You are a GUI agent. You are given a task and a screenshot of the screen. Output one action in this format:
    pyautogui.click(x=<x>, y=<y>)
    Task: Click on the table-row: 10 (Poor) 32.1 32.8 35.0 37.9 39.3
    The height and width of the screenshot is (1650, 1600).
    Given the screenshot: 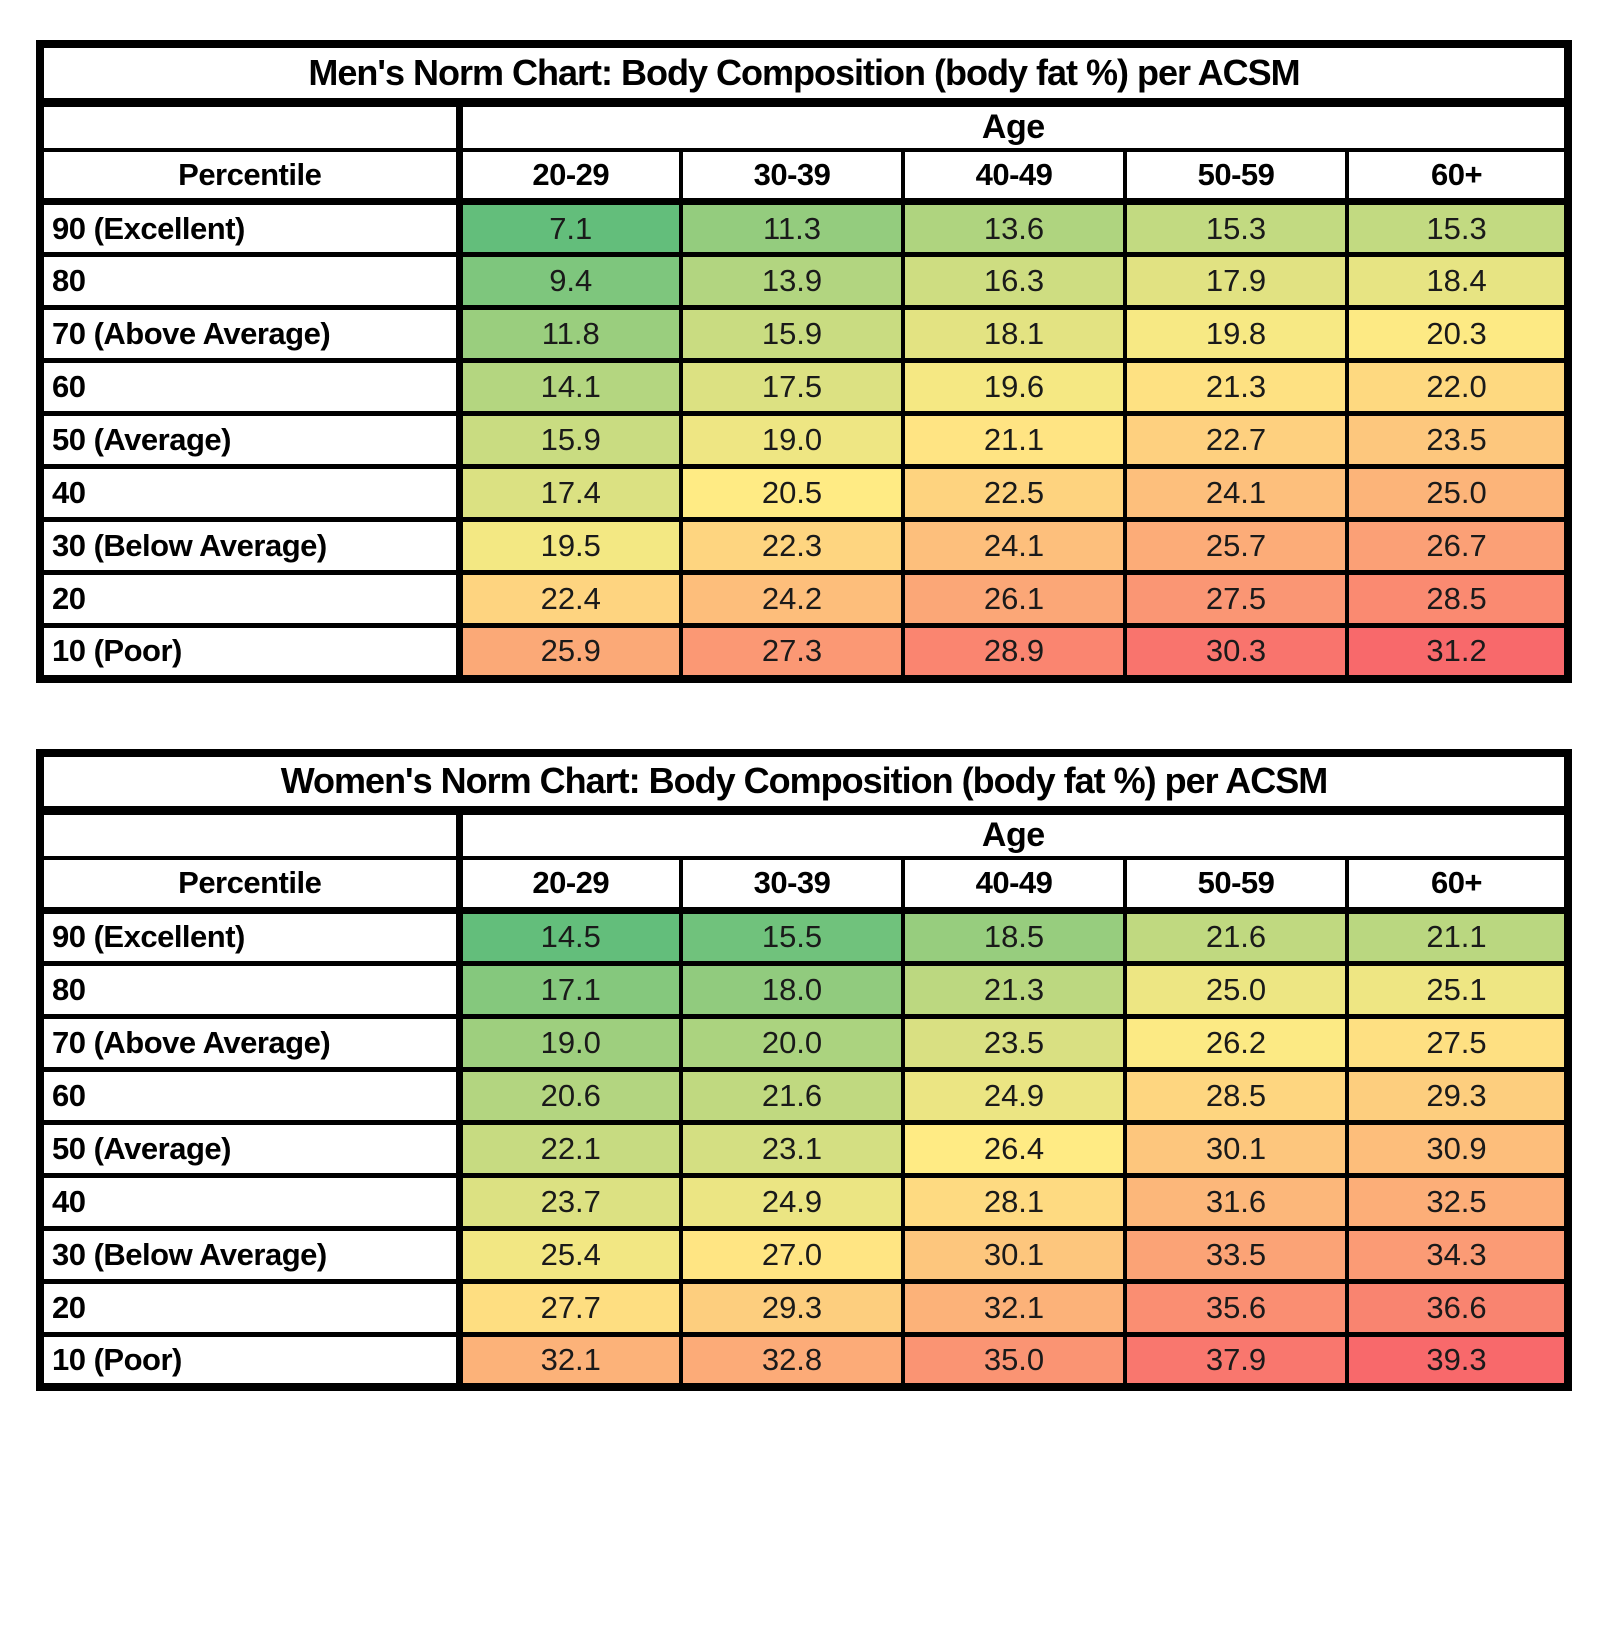 What is the action you would take?
    pyautogui.click(x=804, y=1360)
    